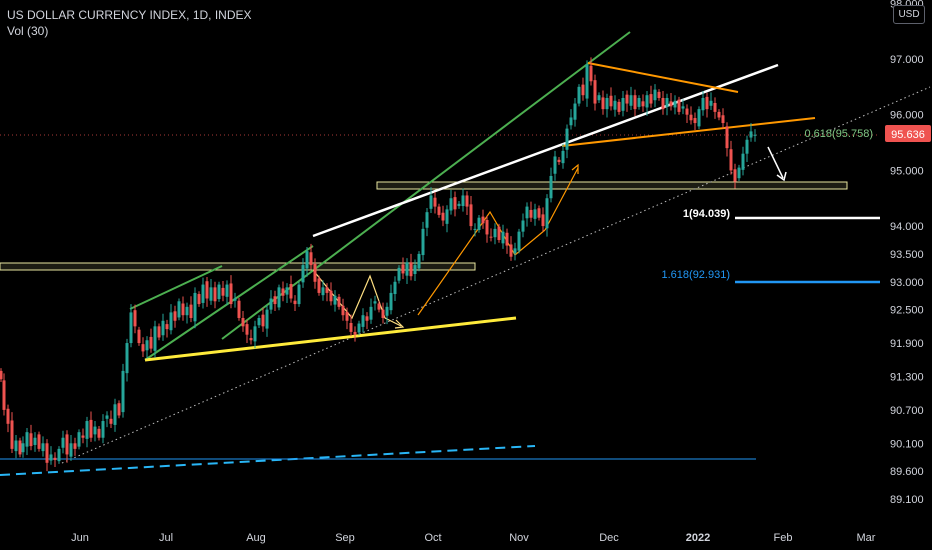  I want to click on arrowhead-orange, so click(575, 168).